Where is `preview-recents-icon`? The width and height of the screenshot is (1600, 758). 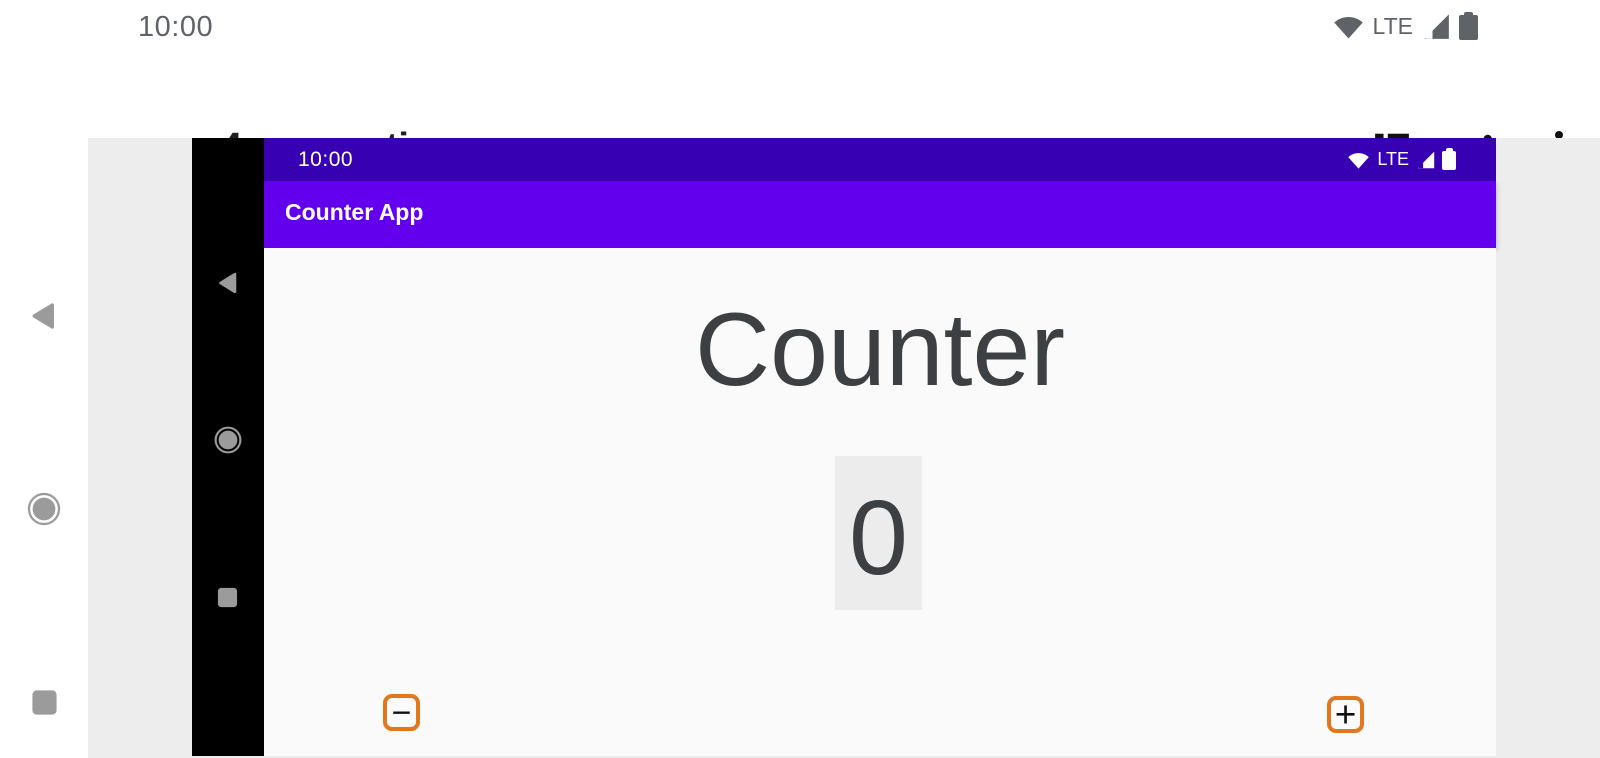 preview-recents-icon is located at coordinates (227, 597).